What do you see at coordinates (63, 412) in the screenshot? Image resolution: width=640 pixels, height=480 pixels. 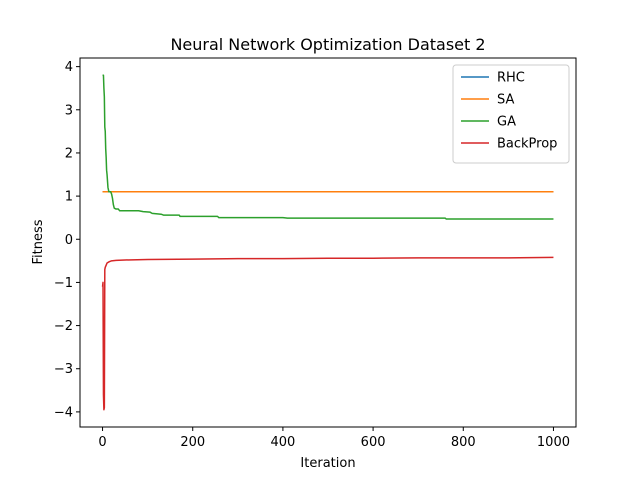 I see `y-tick-label: −4` at bounding box center [63, 412].